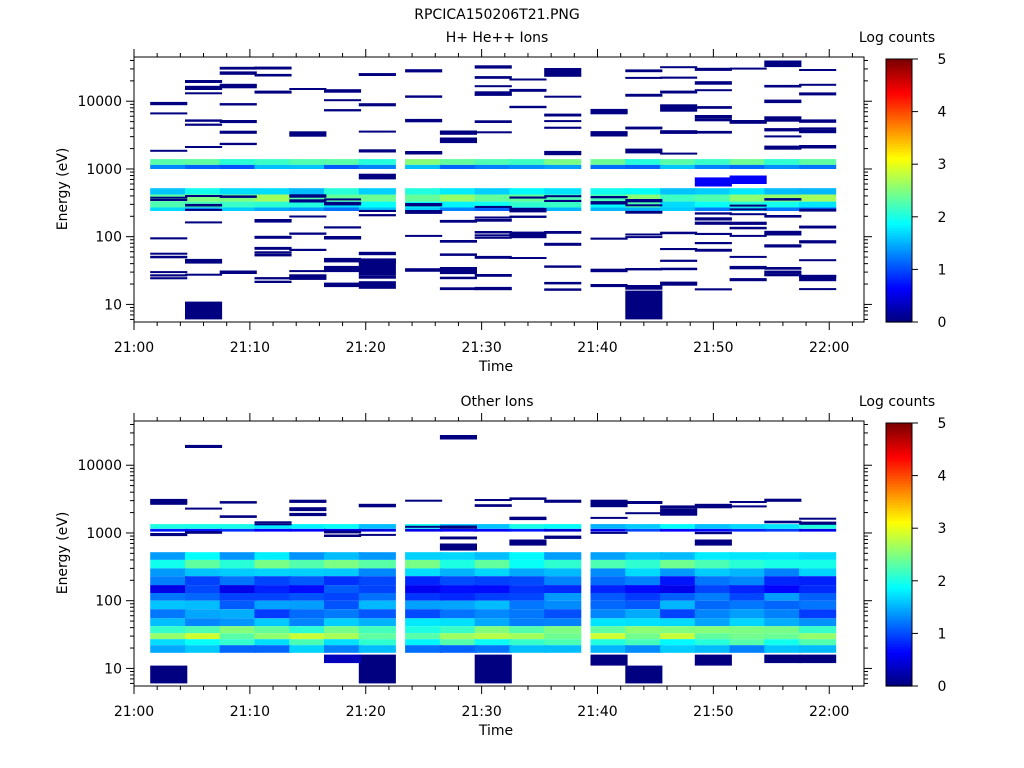 This screenshot has height=768, width=1024. I want to click on y-tick-label: 1000, so click(104, 170).